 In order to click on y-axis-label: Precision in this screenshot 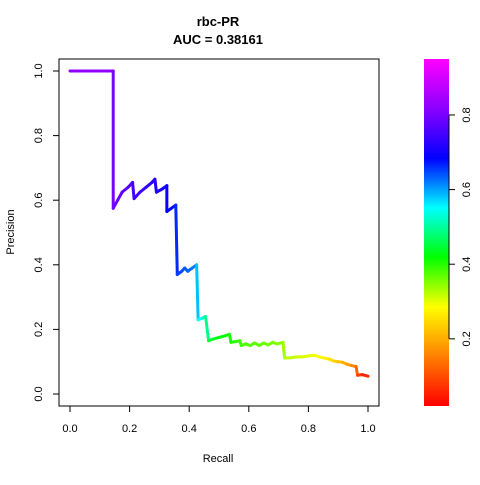, I will do `click(11, 231)`.